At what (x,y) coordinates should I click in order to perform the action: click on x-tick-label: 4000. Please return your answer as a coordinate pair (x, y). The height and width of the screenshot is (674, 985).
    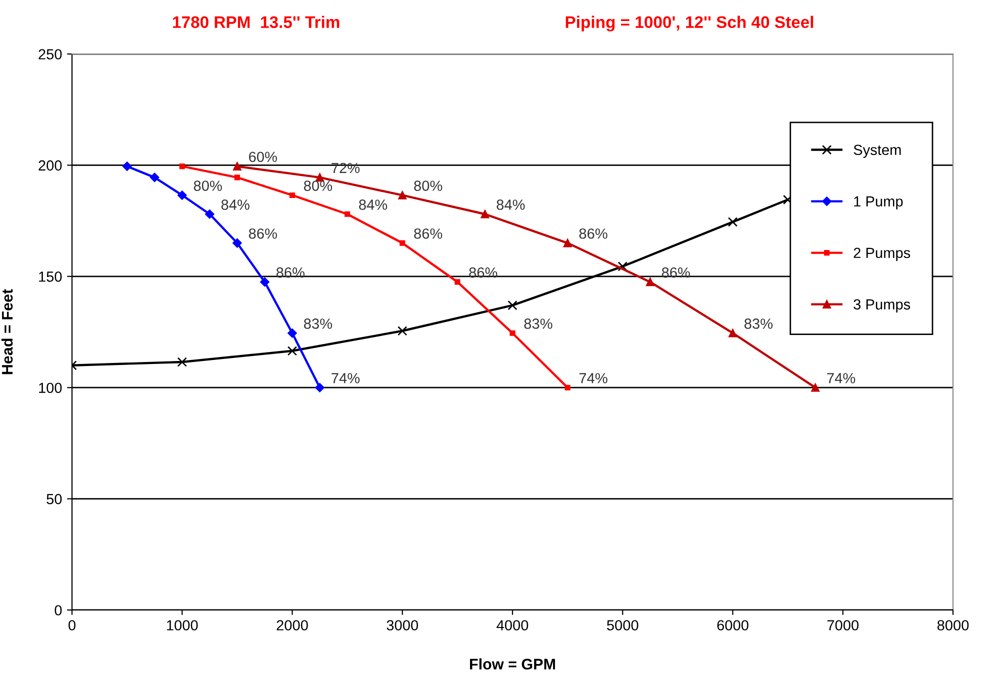
    Looking at the image, I should click on (512, 625).